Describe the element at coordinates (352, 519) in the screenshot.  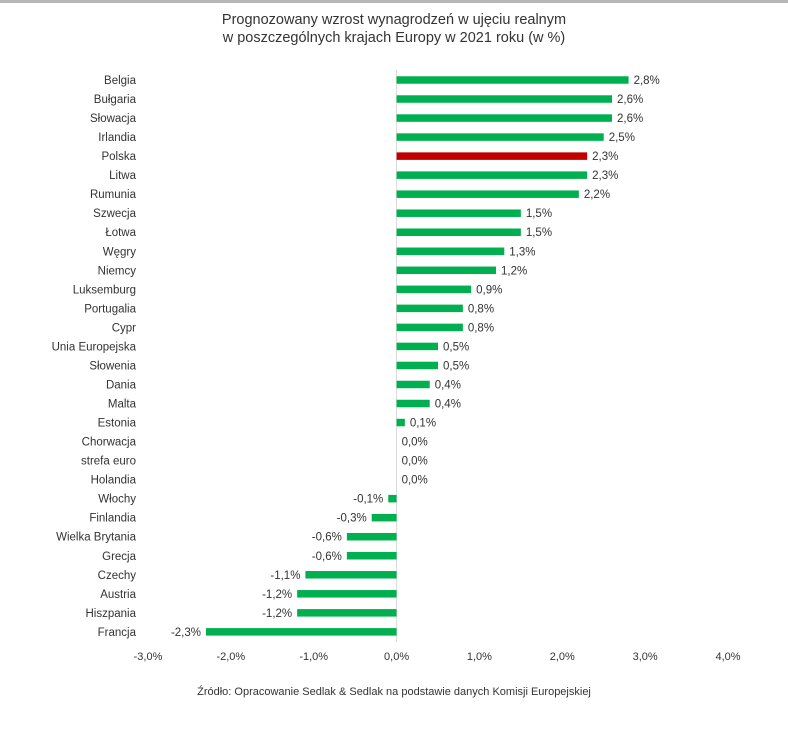
I see `data-label: -0,3%` at that location.